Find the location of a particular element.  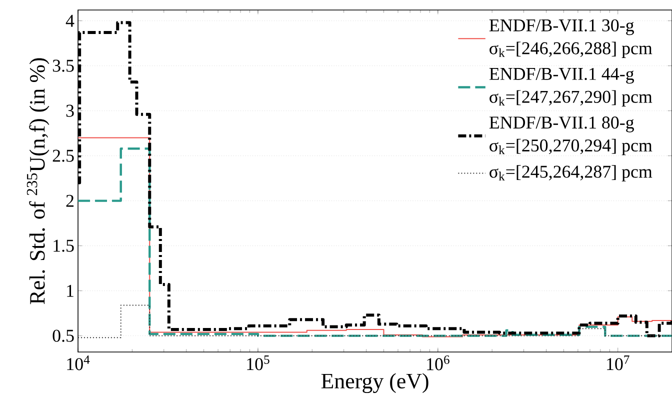

x-tick-label: 10$^{6}$ is located at coordinates (438, 363).